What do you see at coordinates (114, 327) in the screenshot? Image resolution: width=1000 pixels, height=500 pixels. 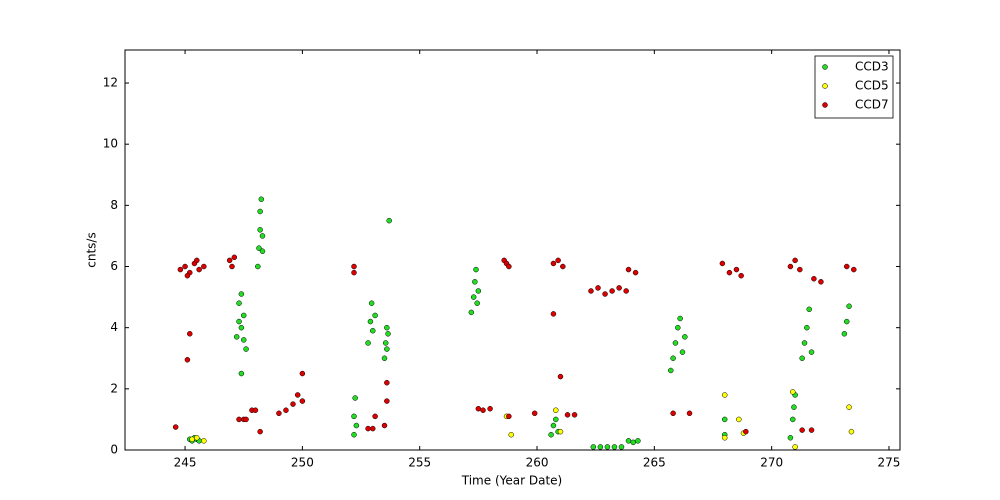 I see `y-tick-label: 4` at bounding box center [114, 327].